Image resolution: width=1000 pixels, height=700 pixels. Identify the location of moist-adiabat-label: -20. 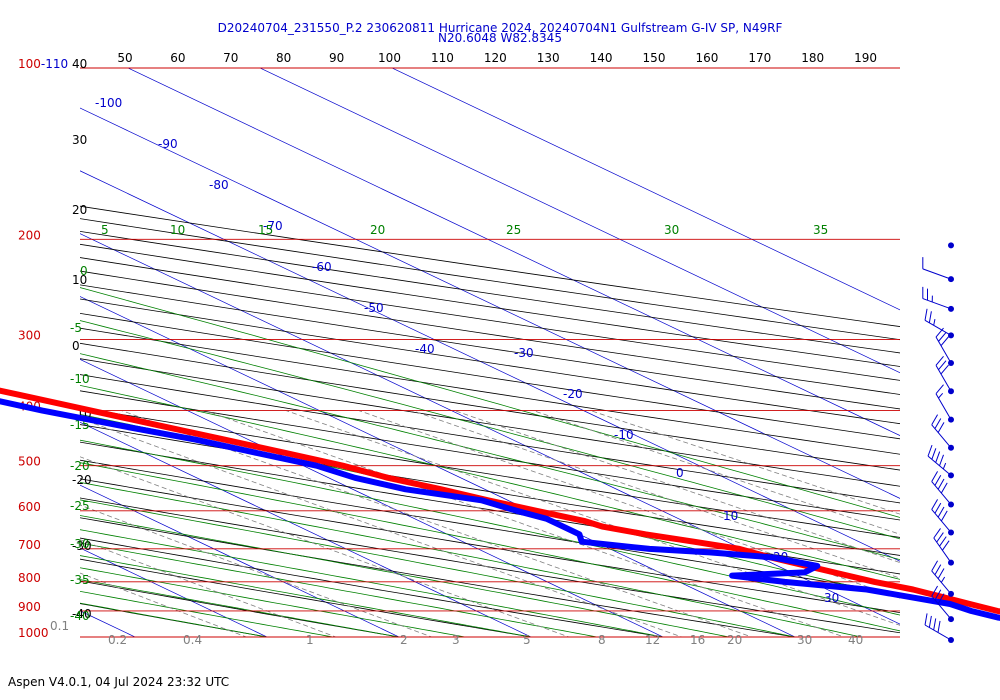
(80, 466).